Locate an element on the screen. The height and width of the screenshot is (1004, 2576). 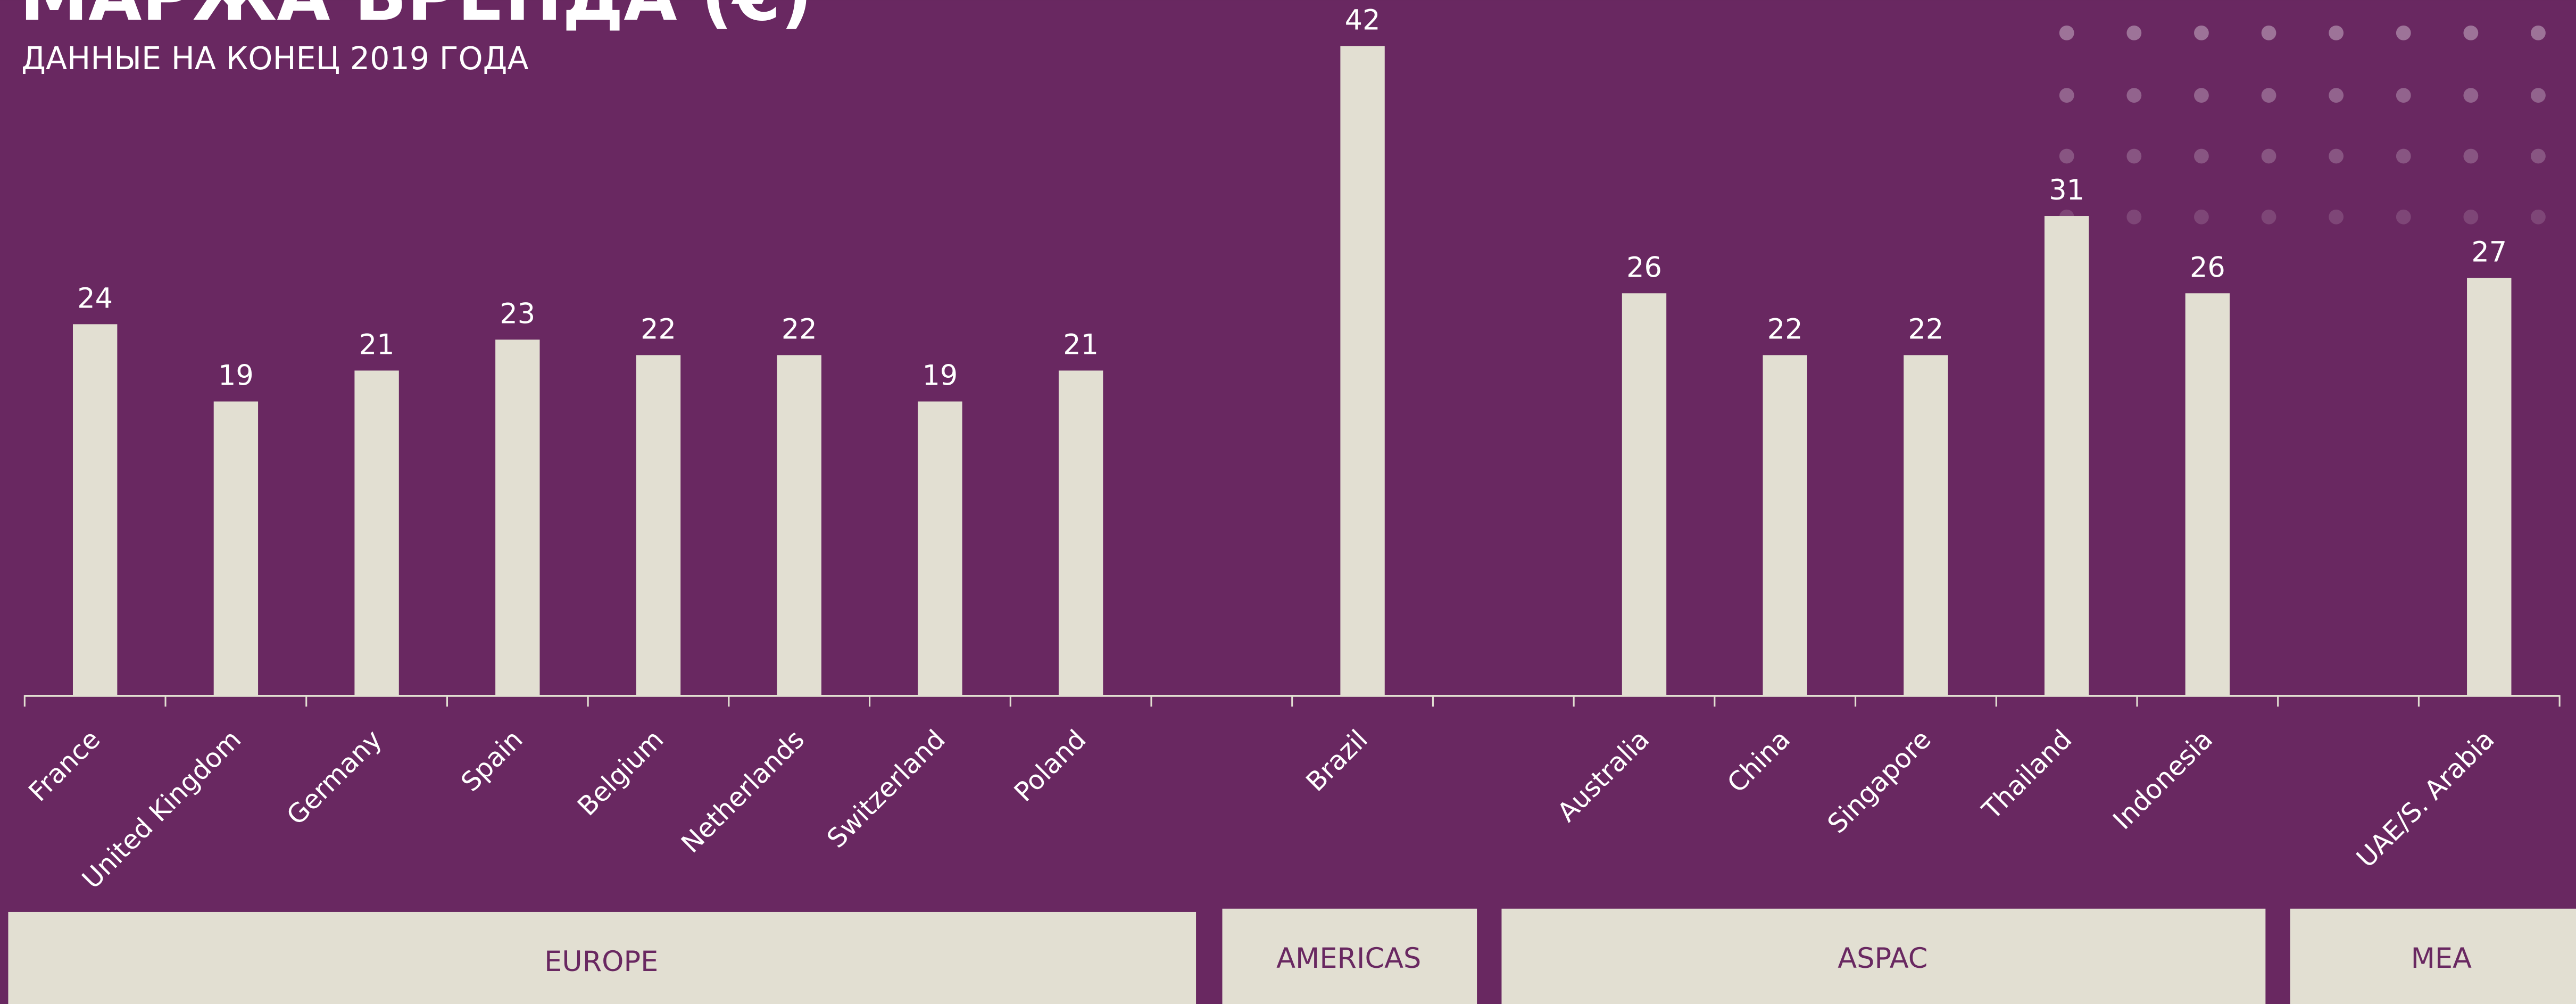
data-label: 27 is located at coordinates (2489, 252).